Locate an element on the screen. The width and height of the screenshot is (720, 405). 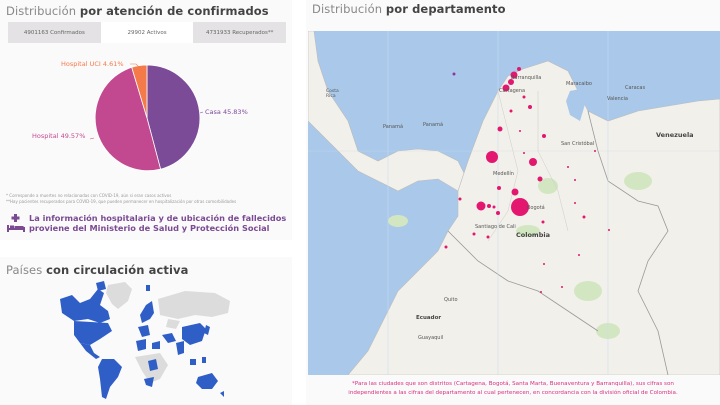
map-label-colombia: Colombia is located at coordinates (533, 235).